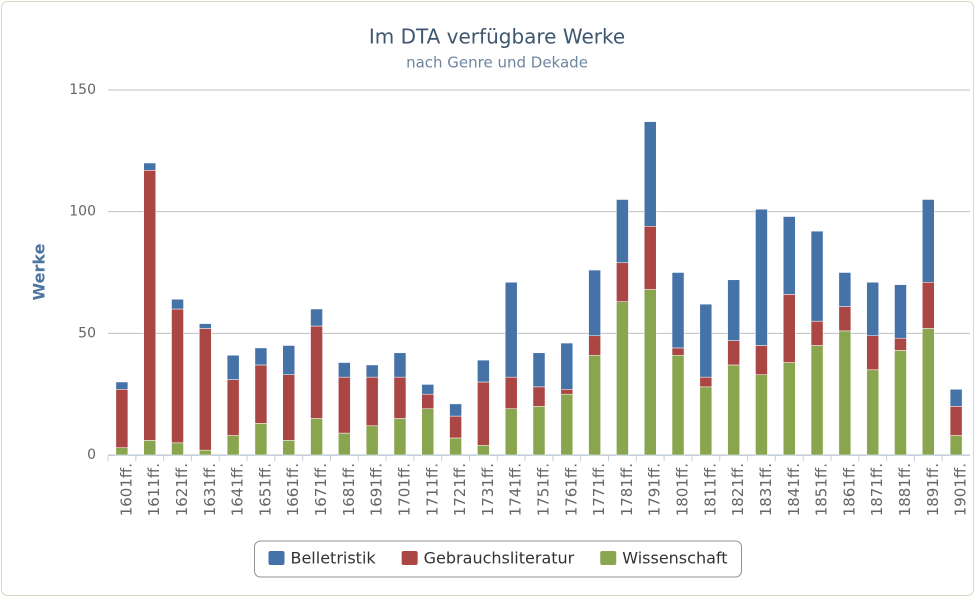 This screenshot has width=976, height=598. I want to click on x-tick-label: 1781ff., so click(627, 489).